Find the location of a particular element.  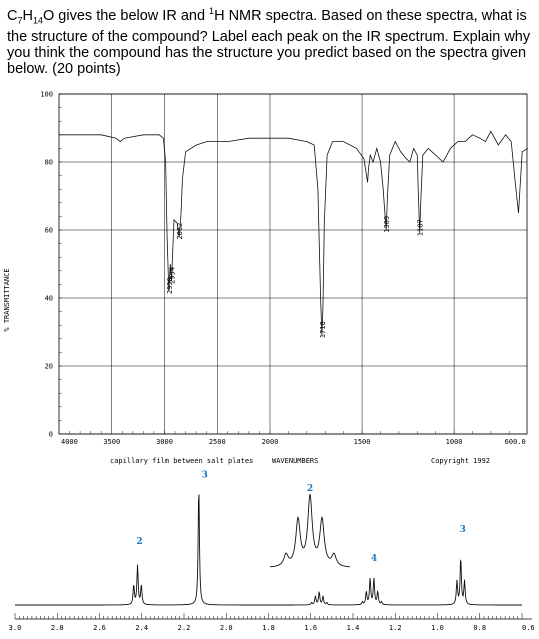

ir-x-axis-label: WAVENUMBERS is located at coordinates (295, 461).